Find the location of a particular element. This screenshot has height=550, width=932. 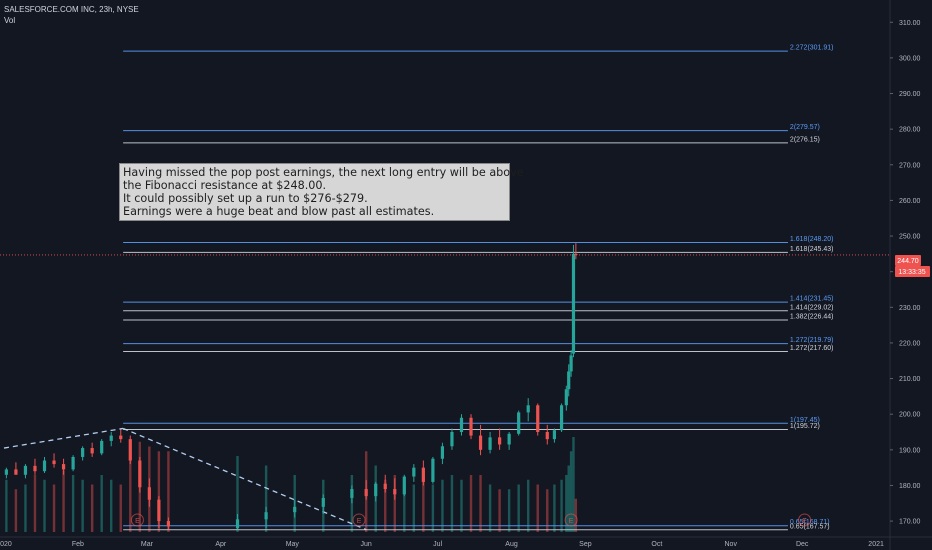

y-tick-label: 310.00 is located at coordinates (910, 23).